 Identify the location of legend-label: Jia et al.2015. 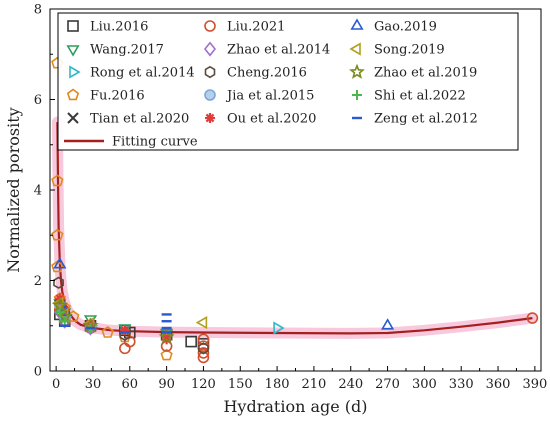
(269, 96).